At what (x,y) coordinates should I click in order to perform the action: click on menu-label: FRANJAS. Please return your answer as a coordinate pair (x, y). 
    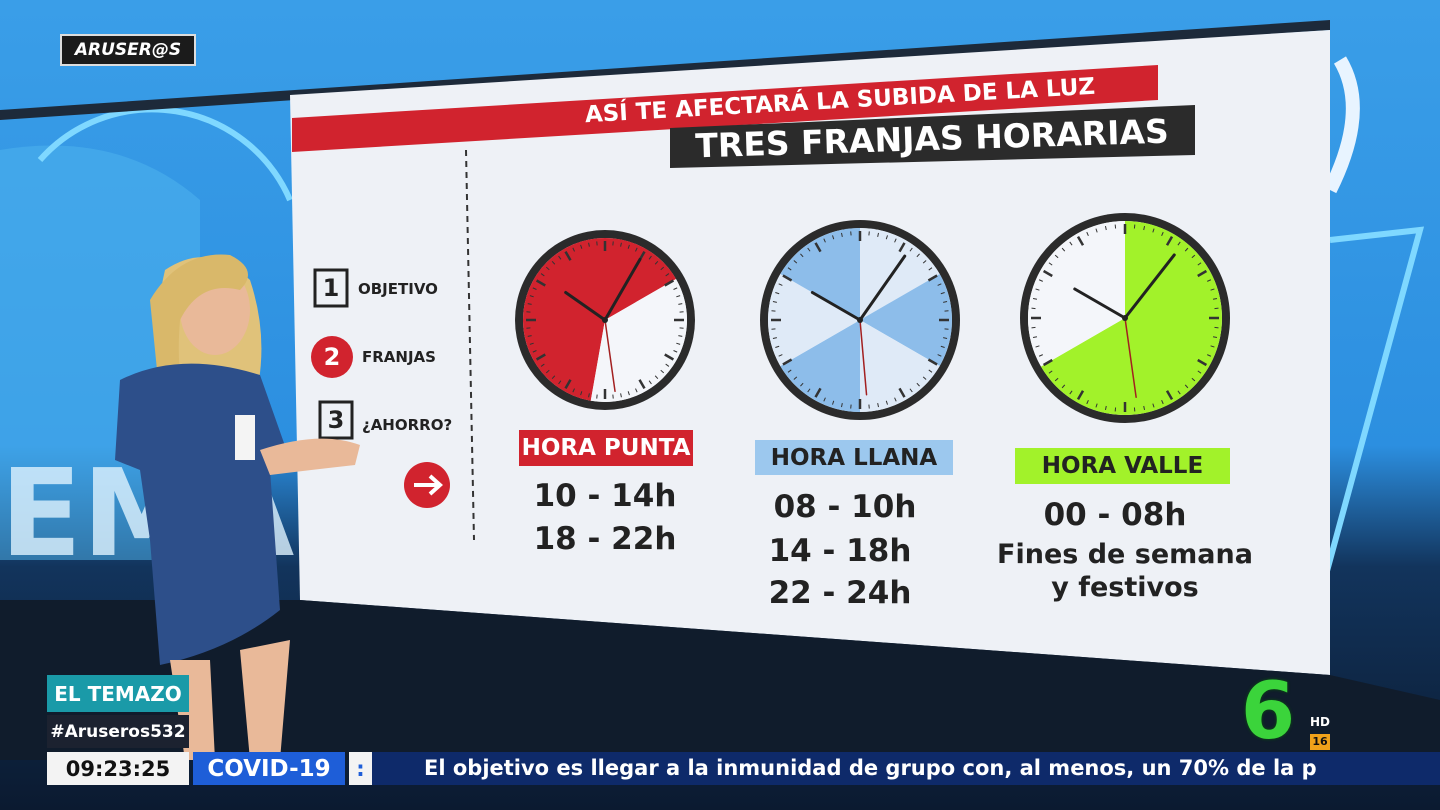
    Looking at the image, I should click on (399, 357).